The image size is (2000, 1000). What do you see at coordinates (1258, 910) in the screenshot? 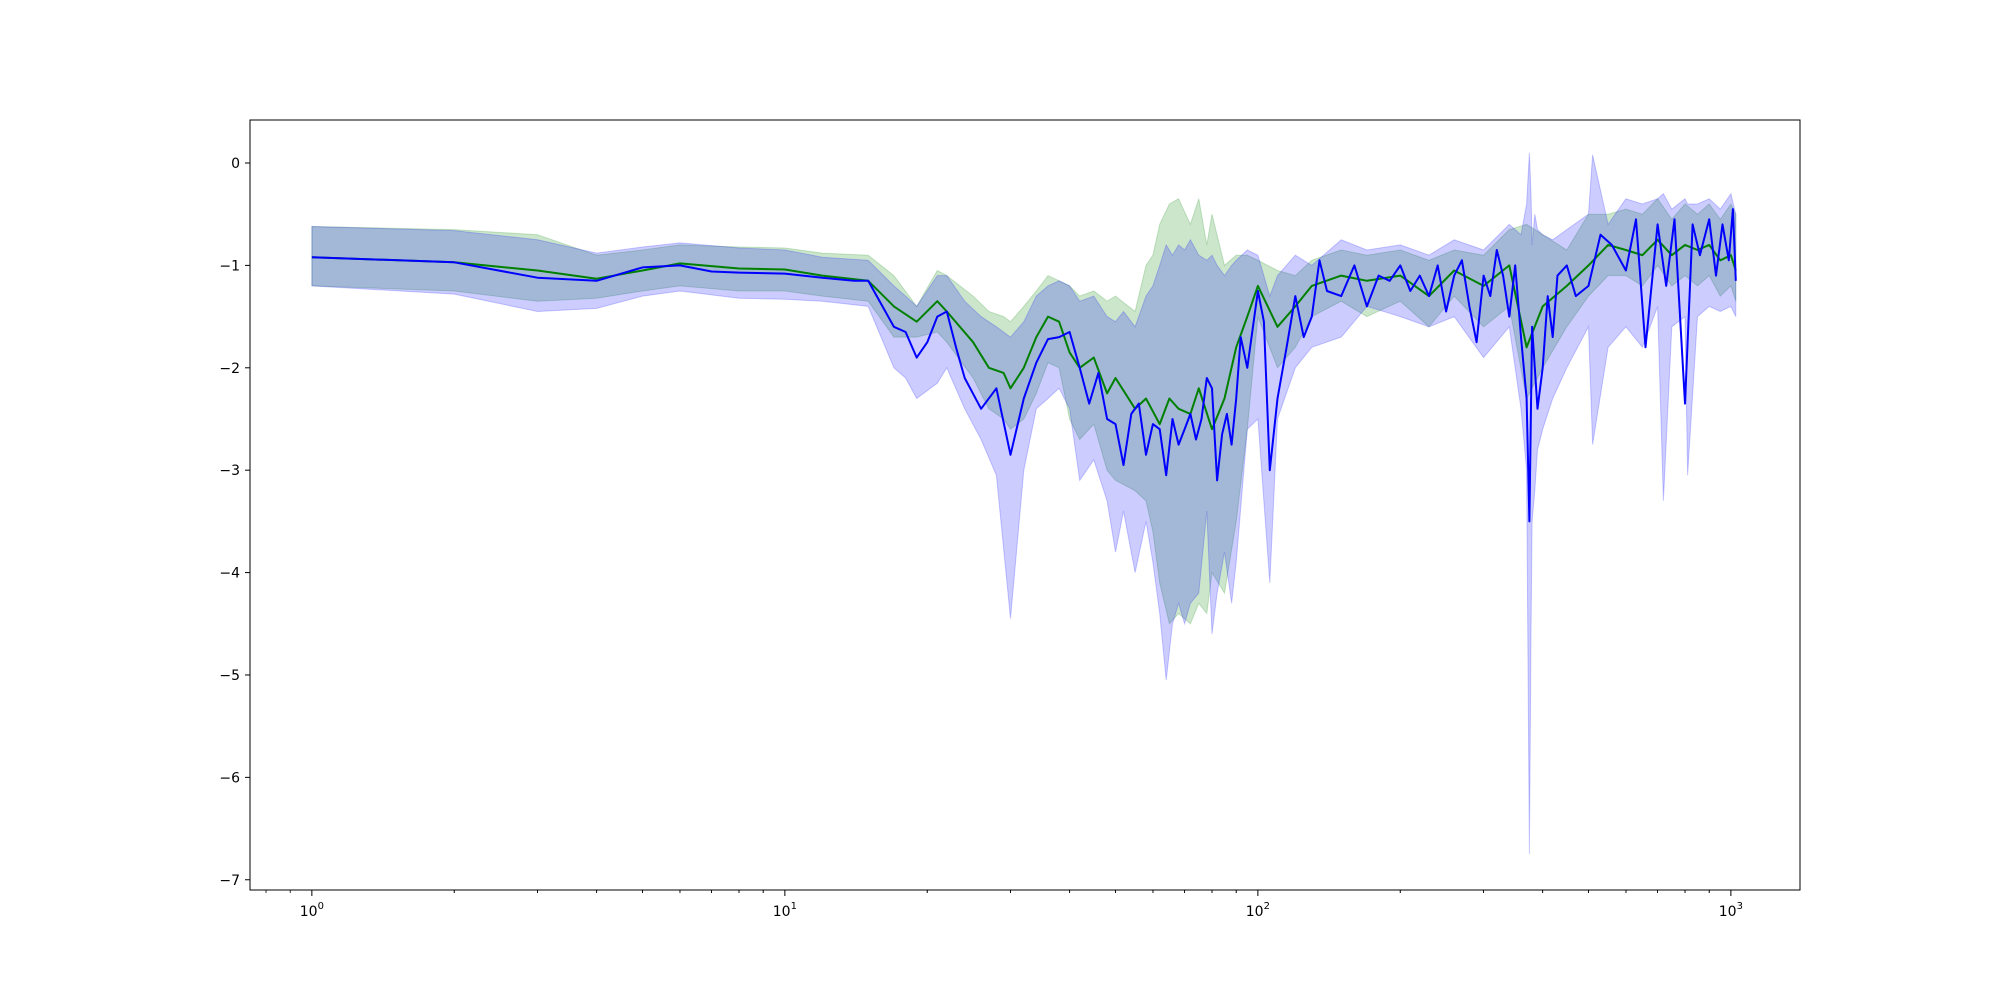
I see `x-tick-label: 10²` at bounding box center [1258, 910].